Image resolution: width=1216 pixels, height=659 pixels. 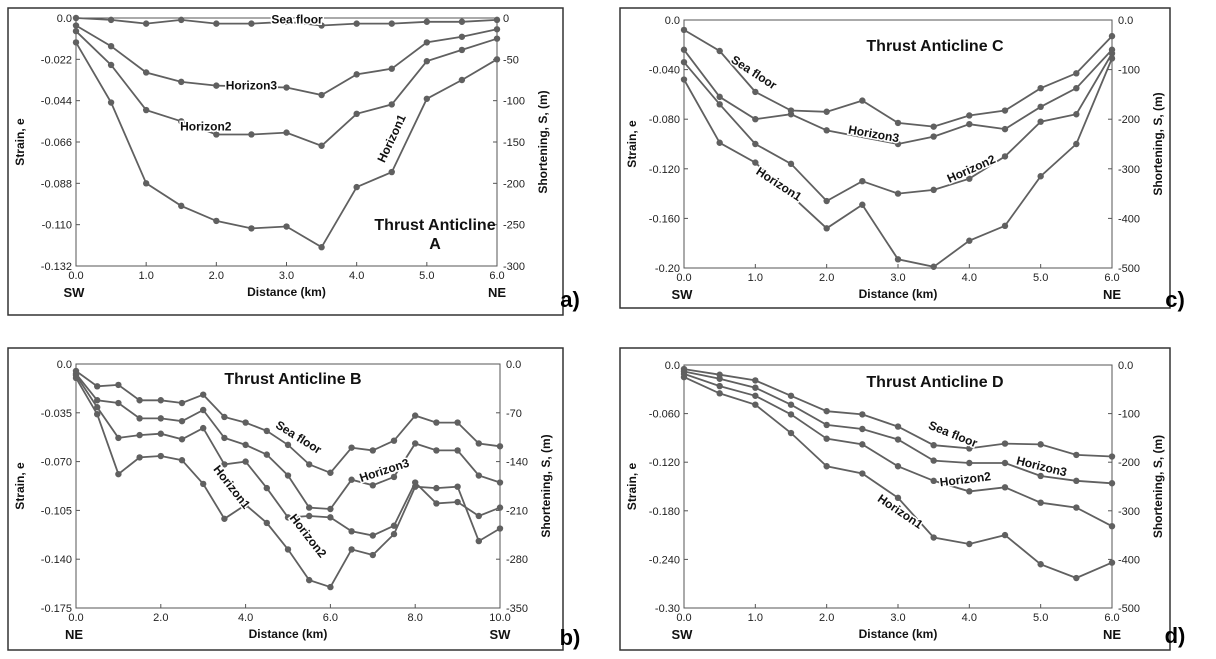 I want to click on x-tick-label: 6.0, so click(x=496, y=276).